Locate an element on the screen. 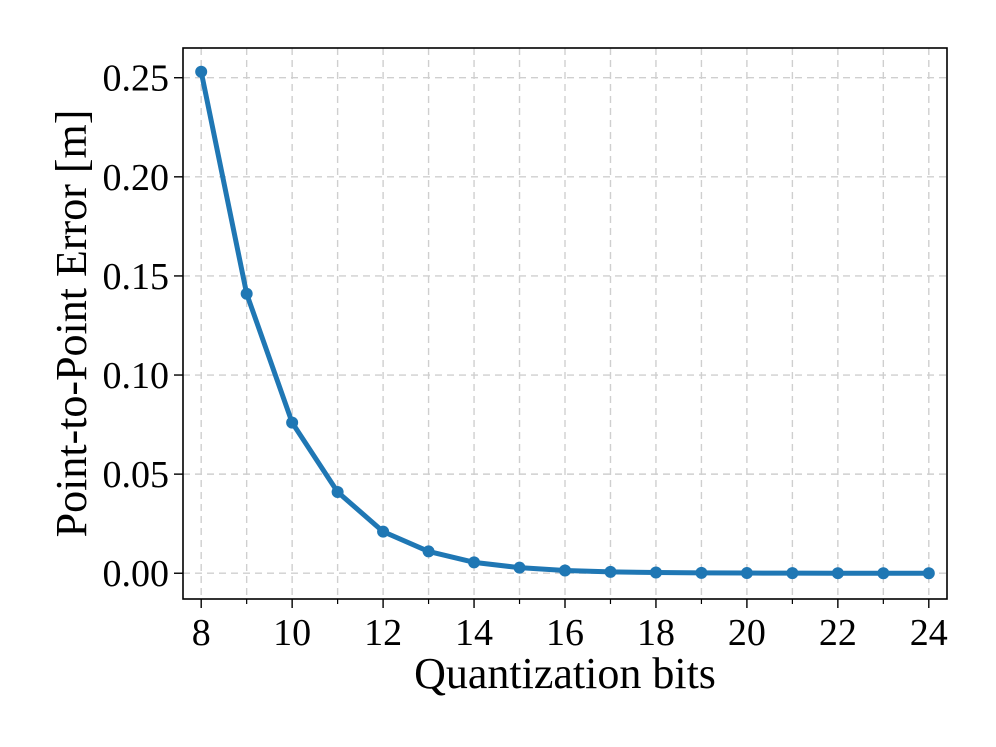  x-tick-label: 10 is located at coordinates (292, 633).